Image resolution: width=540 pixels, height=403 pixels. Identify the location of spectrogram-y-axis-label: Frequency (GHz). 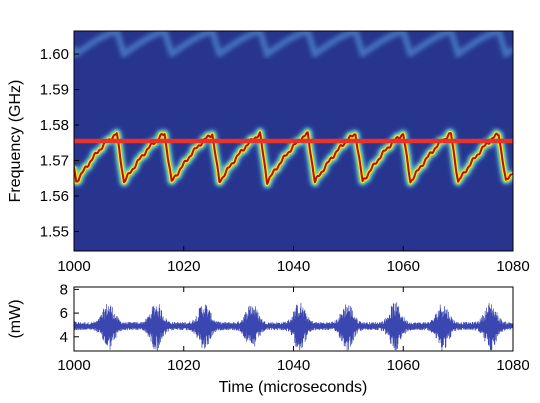
(15, 141).